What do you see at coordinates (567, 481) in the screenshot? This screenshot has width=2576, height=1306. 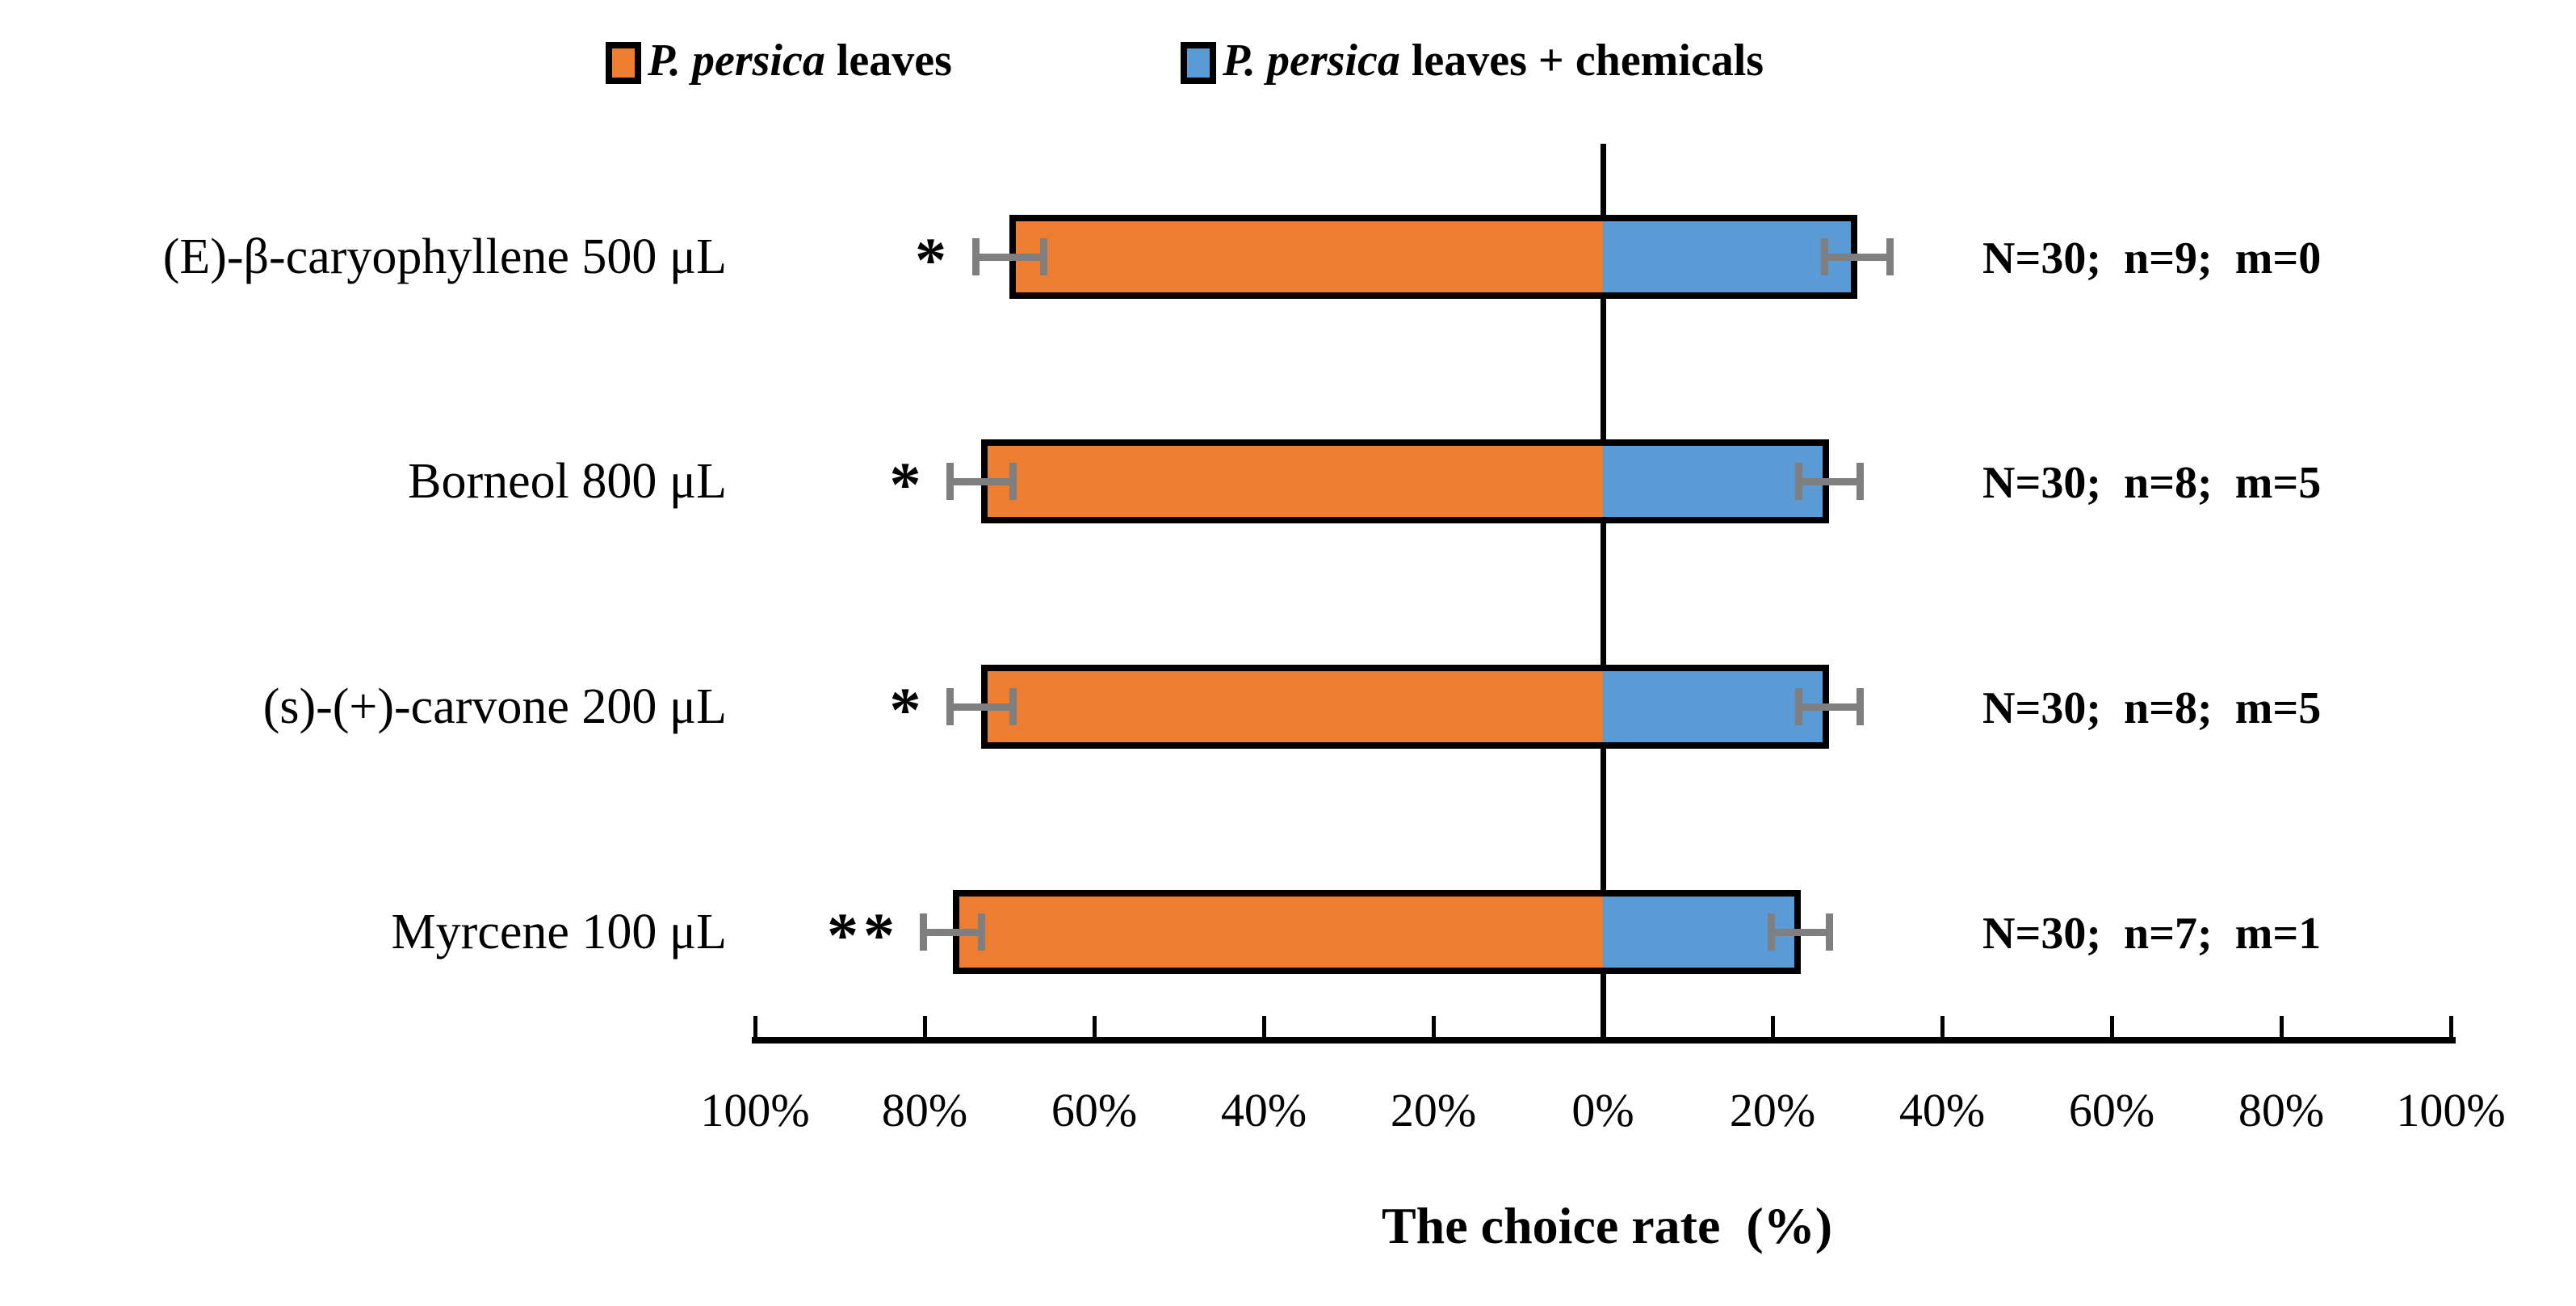 I see `category-label-1: Borneol 800 μL` at bounding box center [567, 481].